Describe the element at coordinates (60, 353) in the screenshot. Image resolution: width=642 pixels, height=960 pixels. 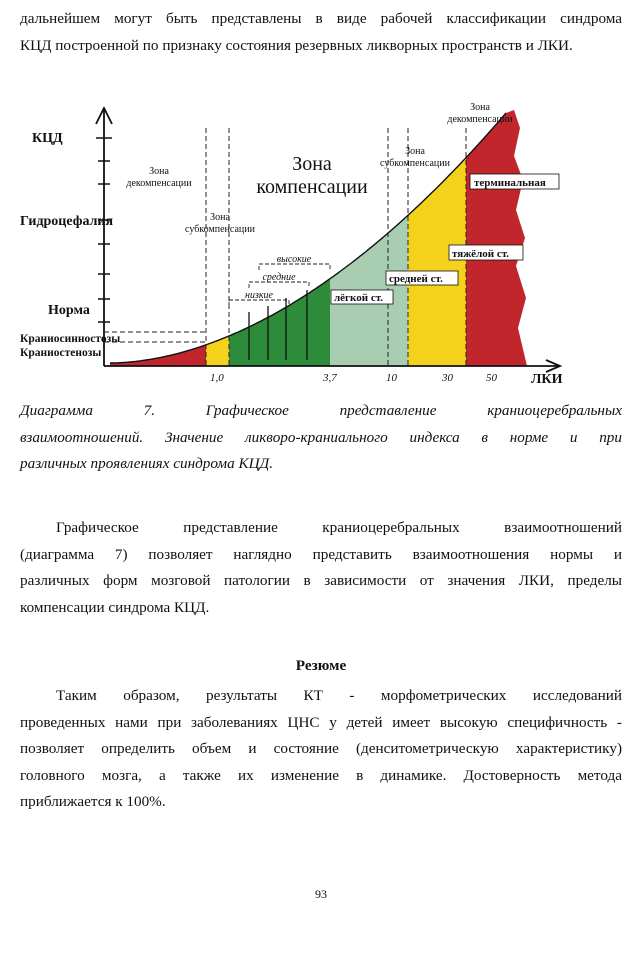
I see `y-level-label: Краниостенозы` at that location.